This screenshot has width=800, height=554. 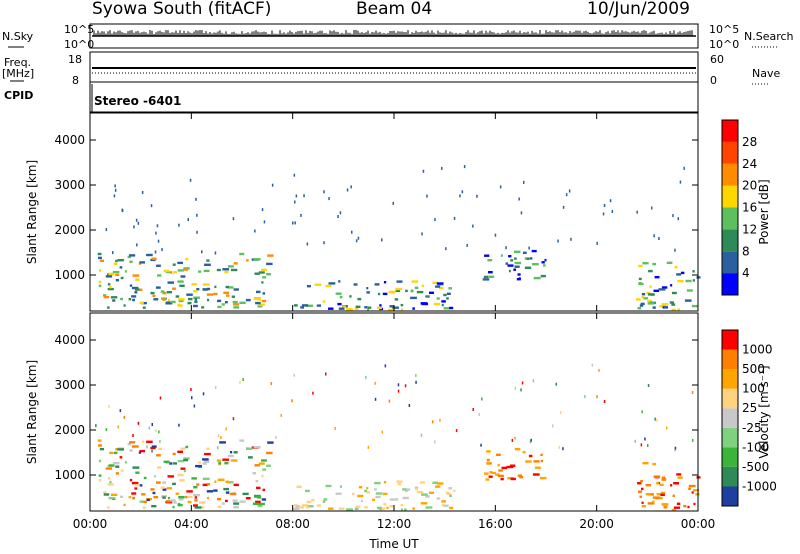 What do you see at coordinates (69, 385) in the screenshot?
I see `y-tick-label: 3000` at bounding box center [69, 385].